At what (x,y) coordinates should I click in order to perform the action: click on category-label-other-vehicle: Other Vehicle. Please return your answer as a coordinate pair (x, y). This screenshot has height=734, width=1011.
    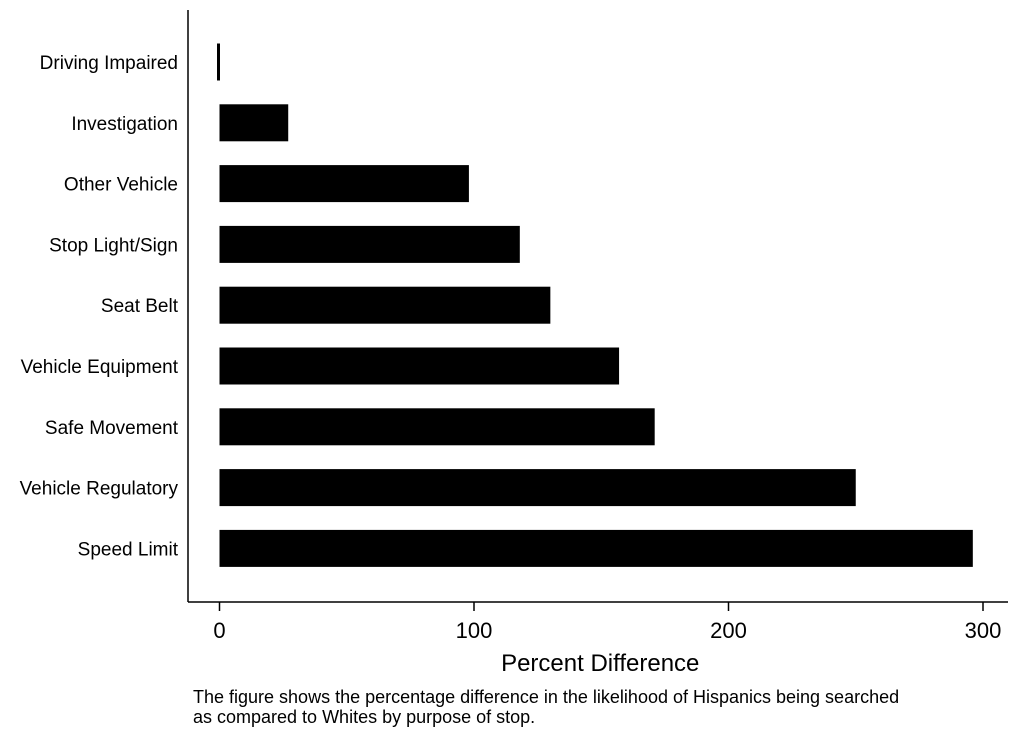
    Looking at the image, I should click on (121, 185).